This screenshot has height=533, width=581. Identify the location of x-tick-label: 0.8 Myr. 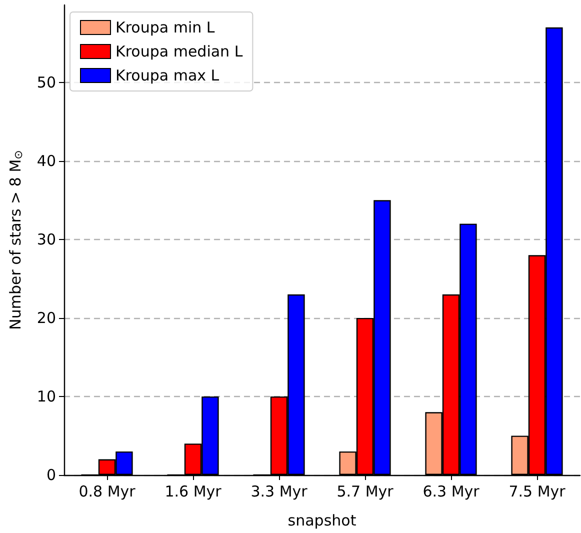
(107, 491).